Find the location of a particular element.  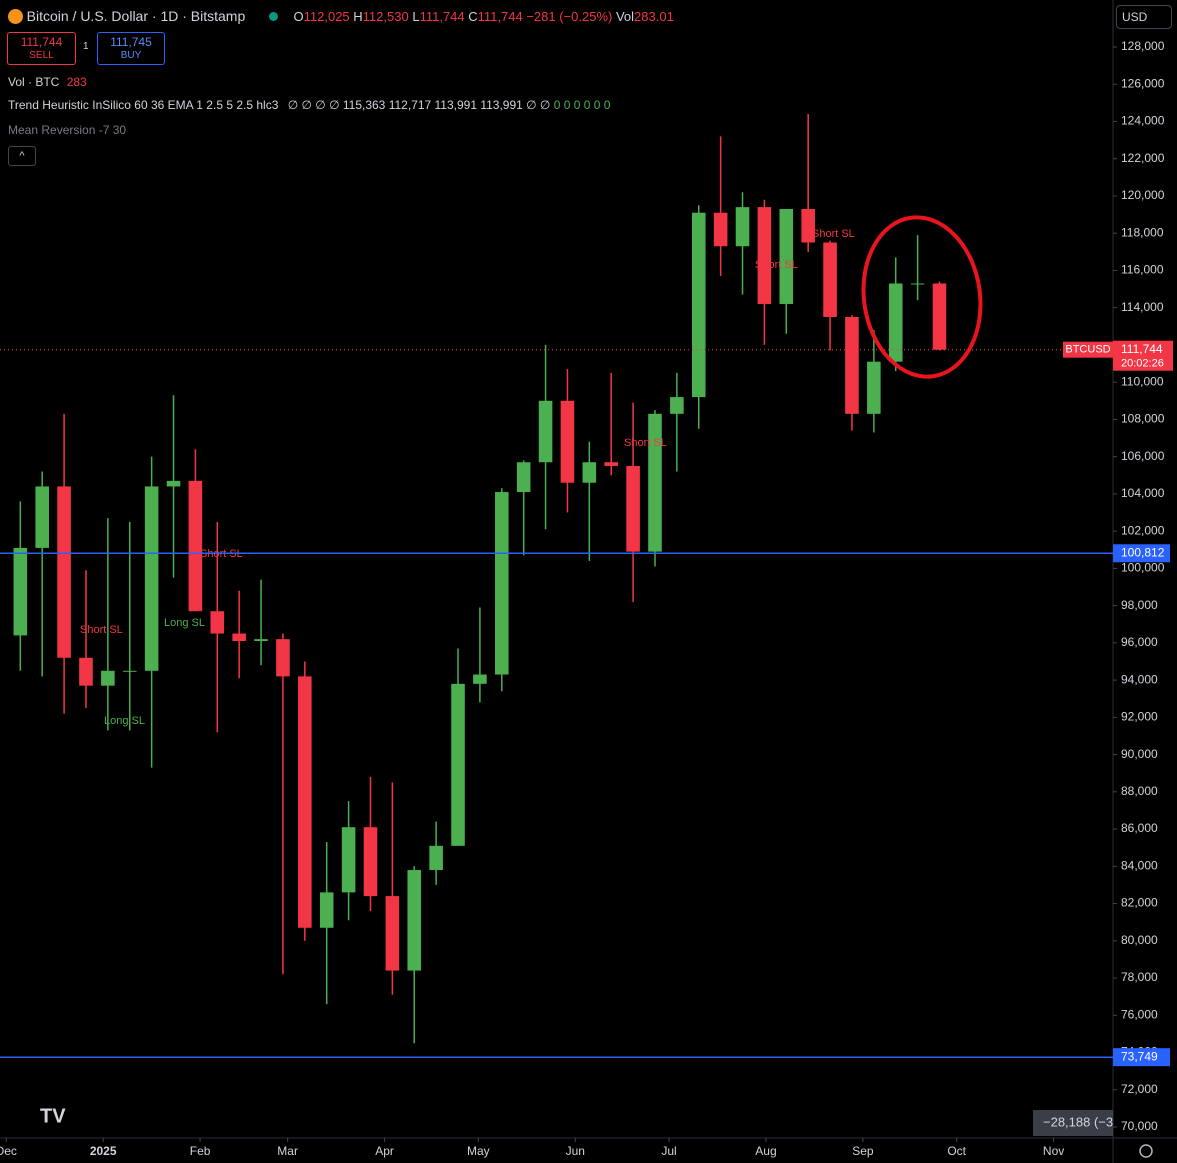

y-tick-label: 92,000 is located at coordinates (1139, 717).